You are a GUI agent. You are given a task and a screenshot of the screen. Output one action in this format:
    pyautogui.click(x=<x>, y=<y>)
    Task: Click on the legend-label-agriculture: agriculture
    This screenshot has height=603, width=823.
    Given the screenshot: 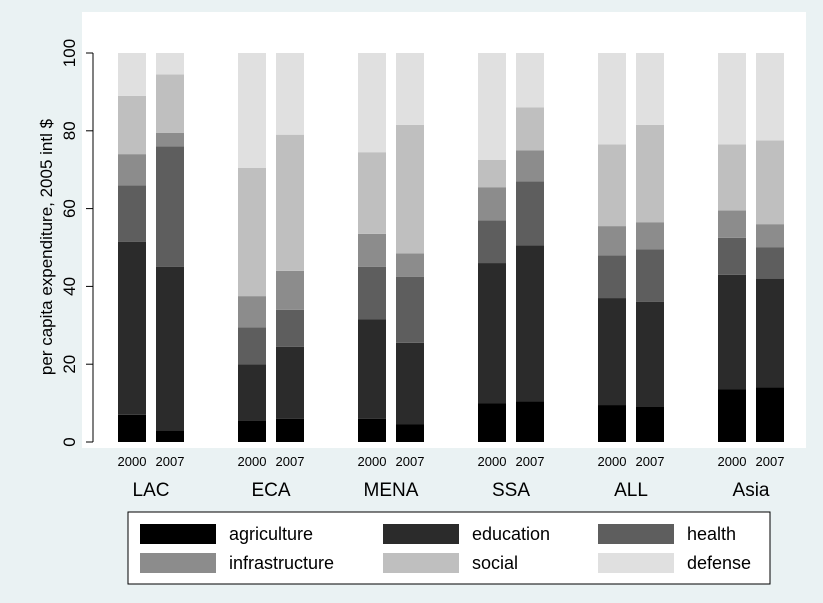 What is the action you would take?
    pyautogui.click(x=271, y=534)
    